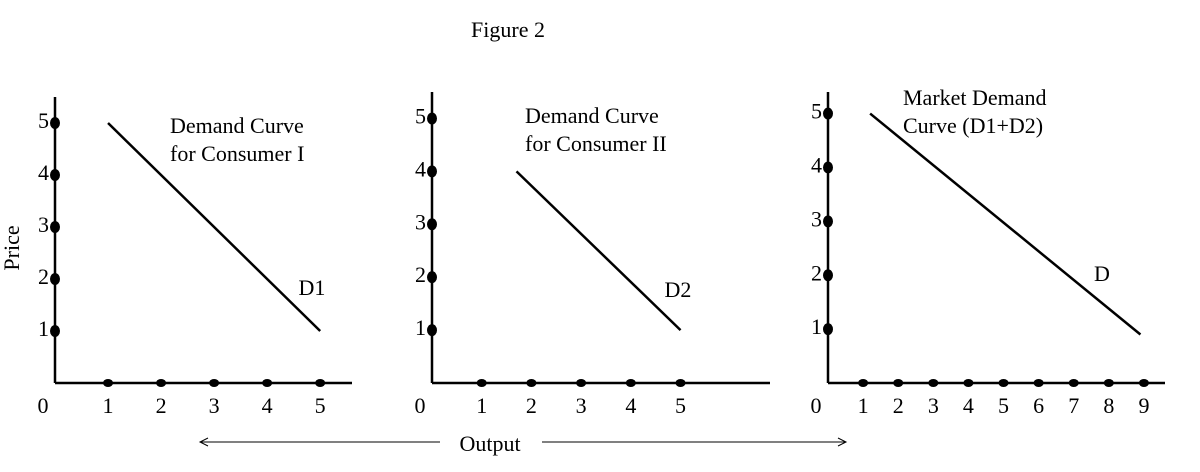 This screenshot has height=472, width=1200. What do you see at coordinates (1073, 405) in the screenshot?
I see `x-tick-label: 7` at bounding box center [1073, 405].